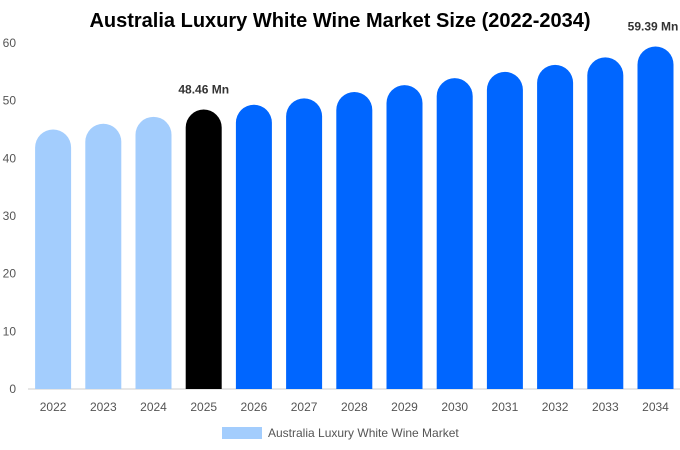  Describe the element at coordinates (655, 217) in the screenshot. I see `bar-2034` at that location.